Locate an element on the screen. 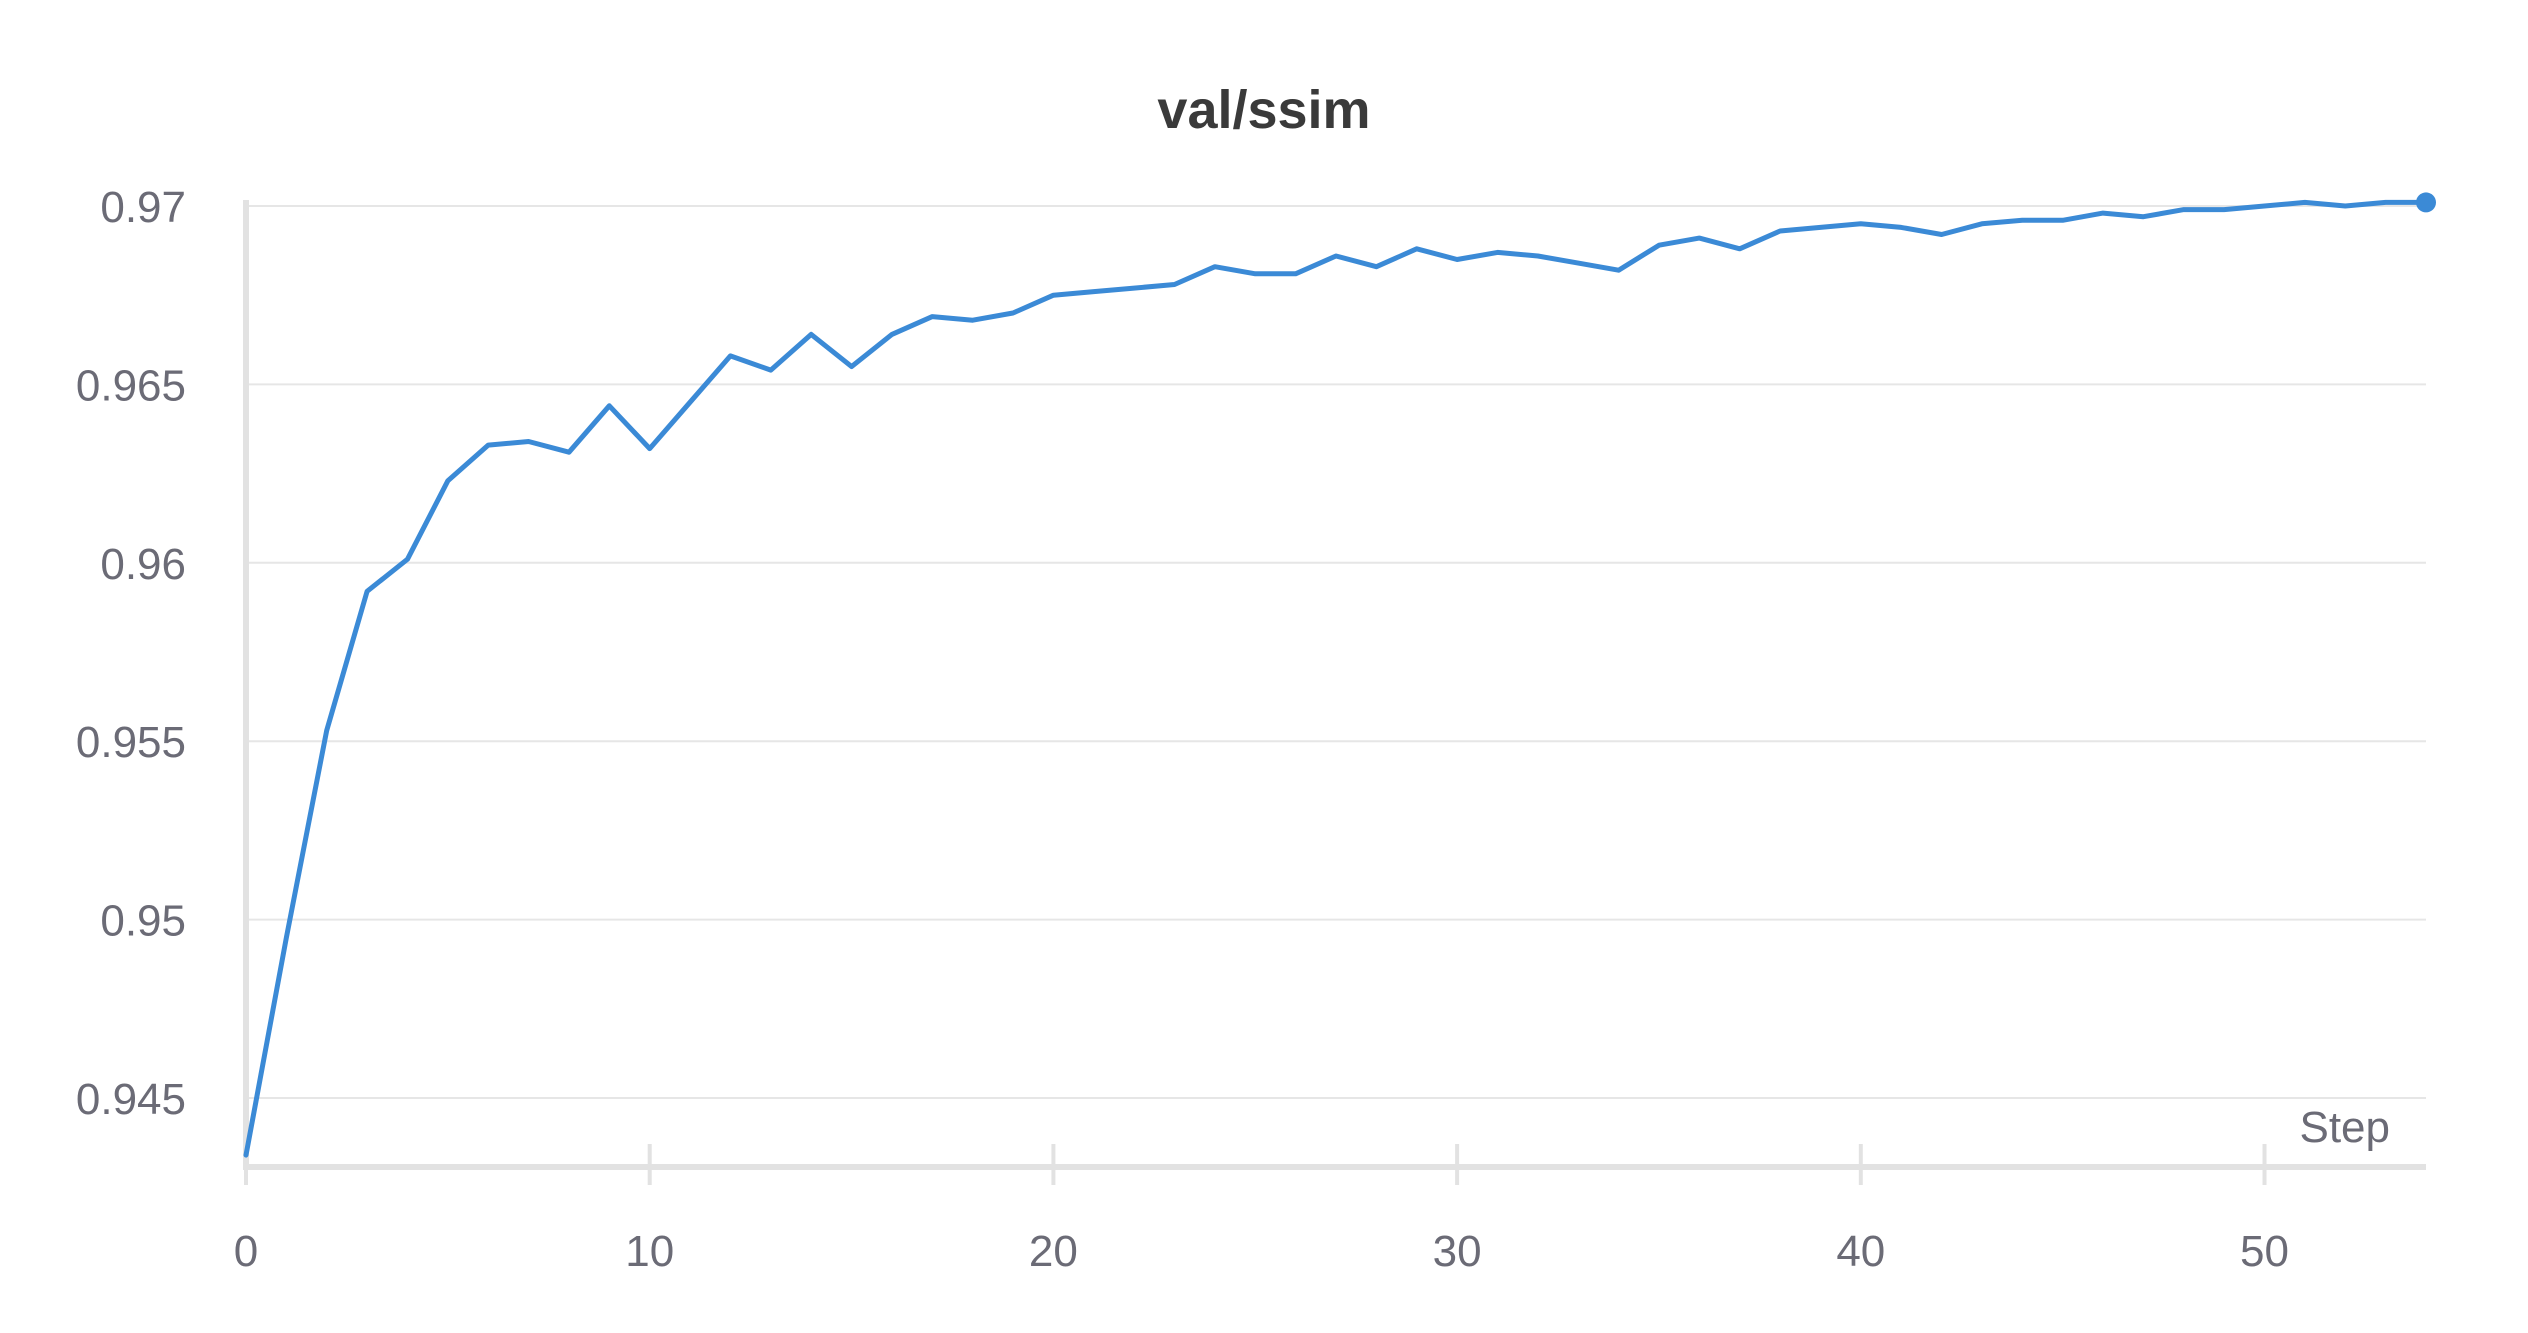  x-tick-label: 10 is located at coordinates (649, 1251).